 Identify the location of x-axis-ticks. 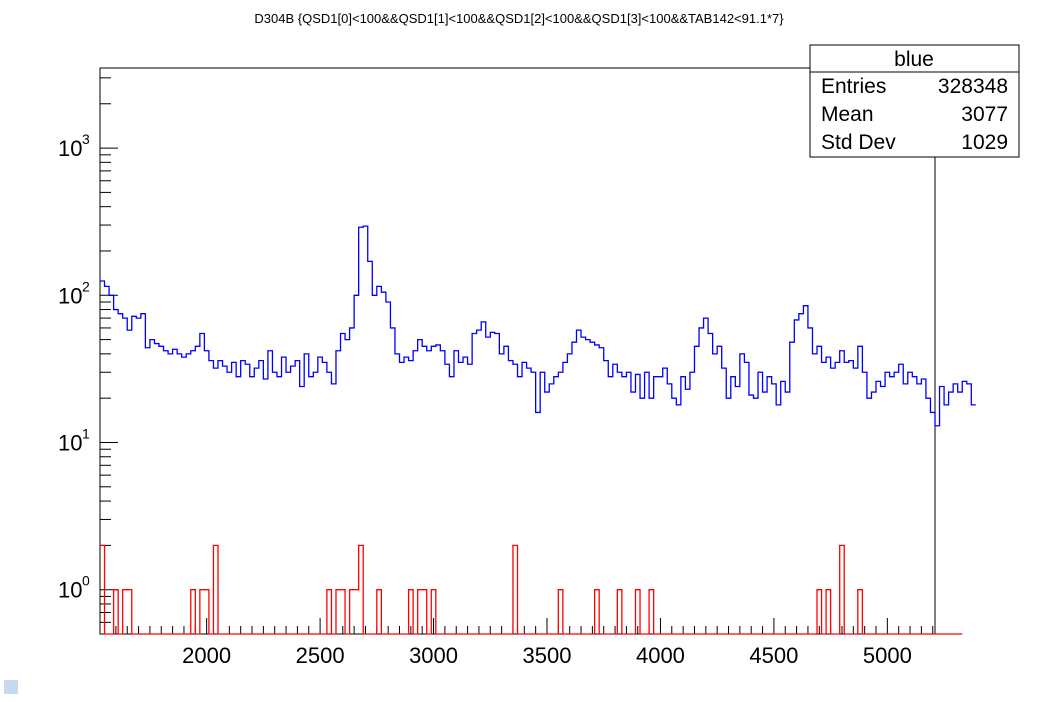
(519, 626).